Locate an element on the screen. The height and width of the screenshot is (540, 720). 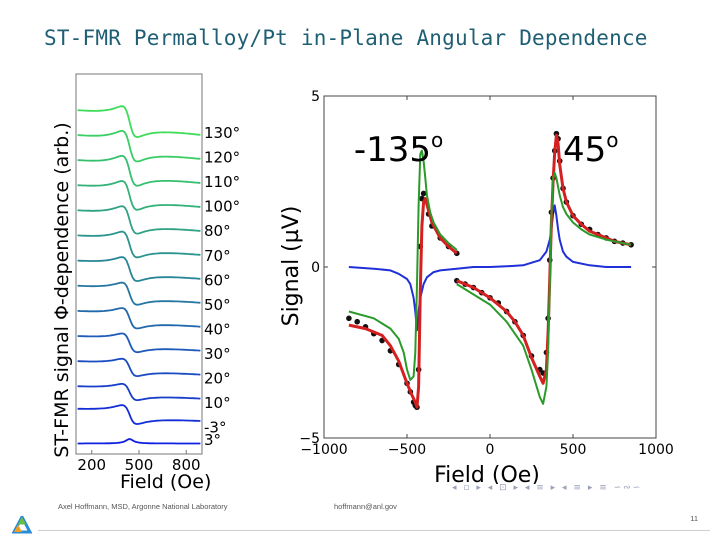
page-number: 11 is located at coordinates (694, 518).